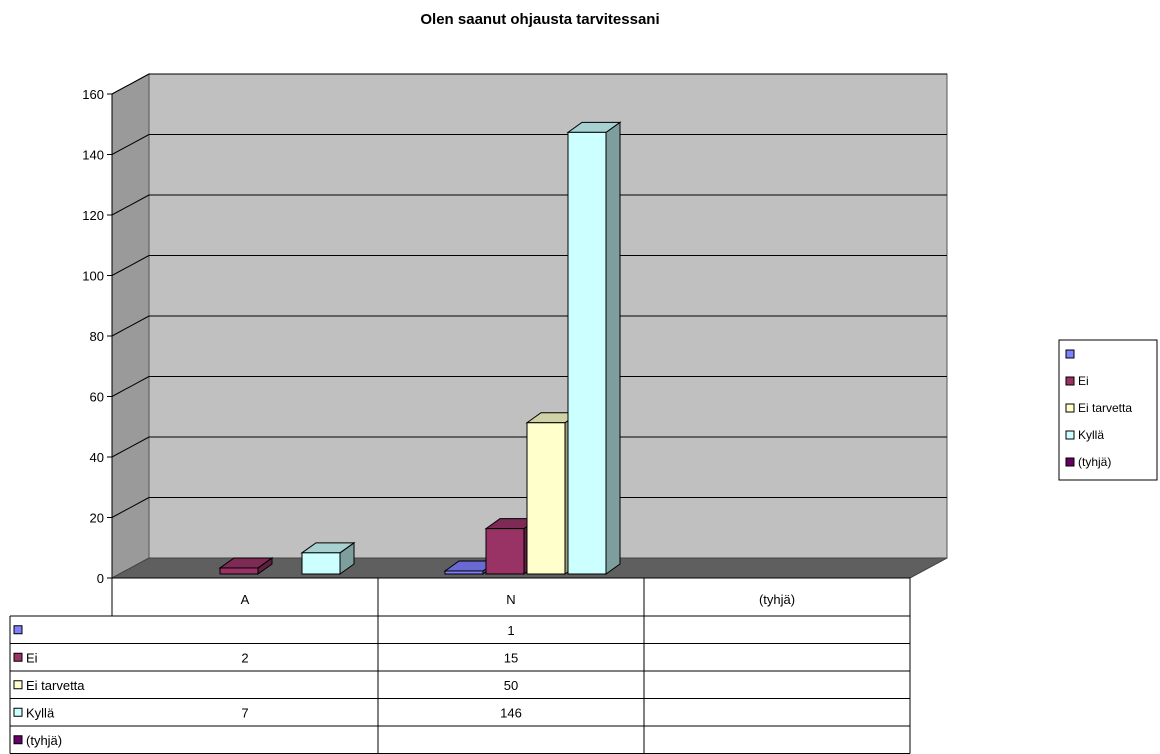  I want to click on category-label: A, so click(245, 599).